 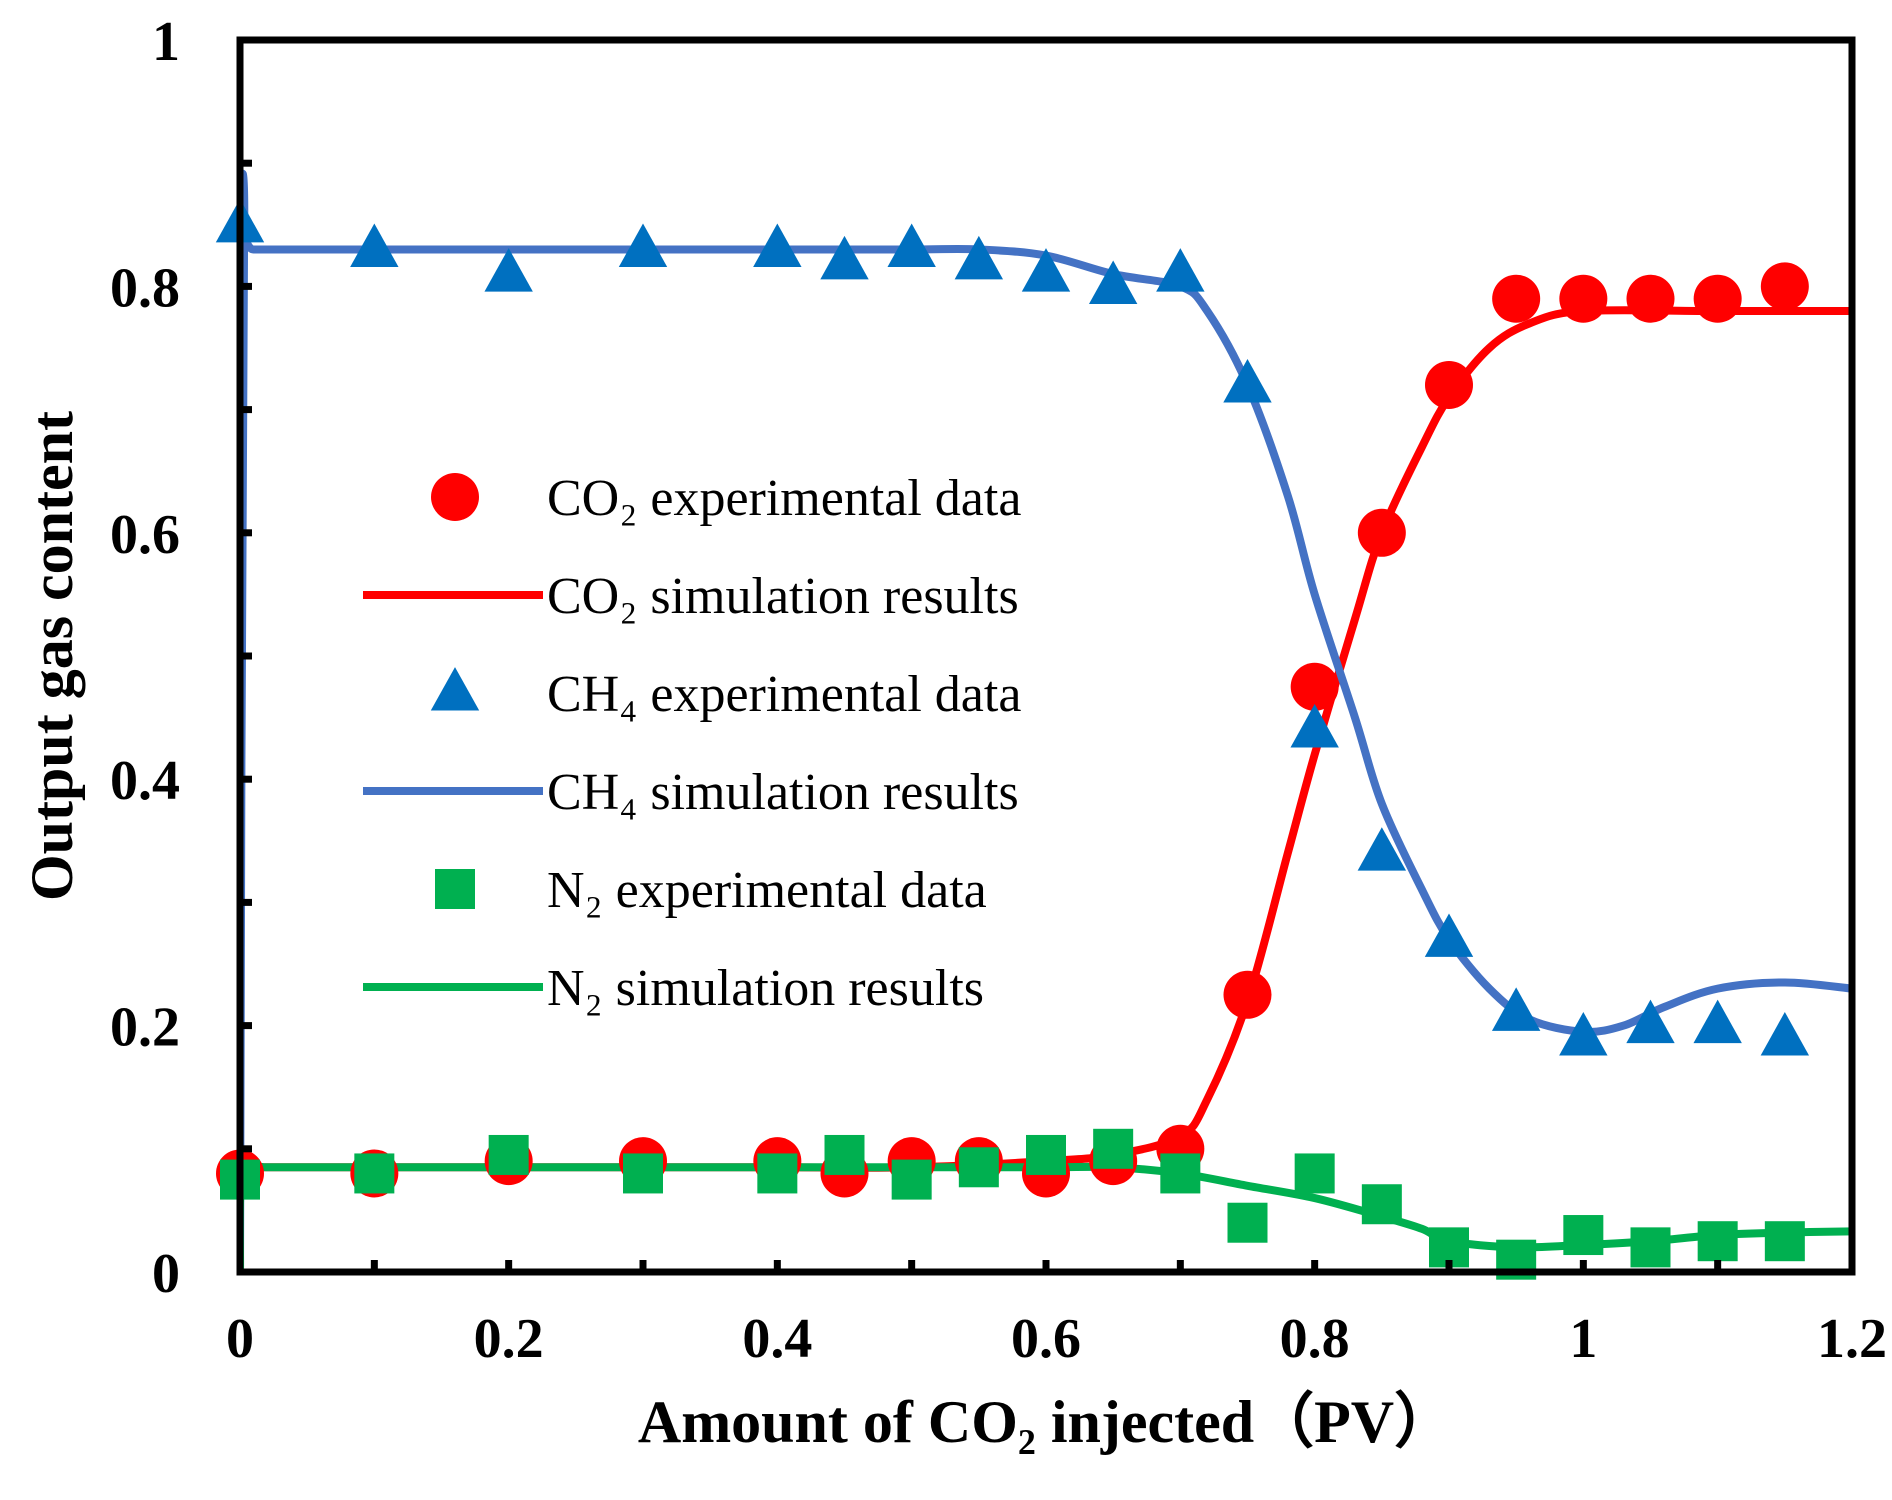 I want to click on y-tick-label: 0.6, so click(x=145, y=535).